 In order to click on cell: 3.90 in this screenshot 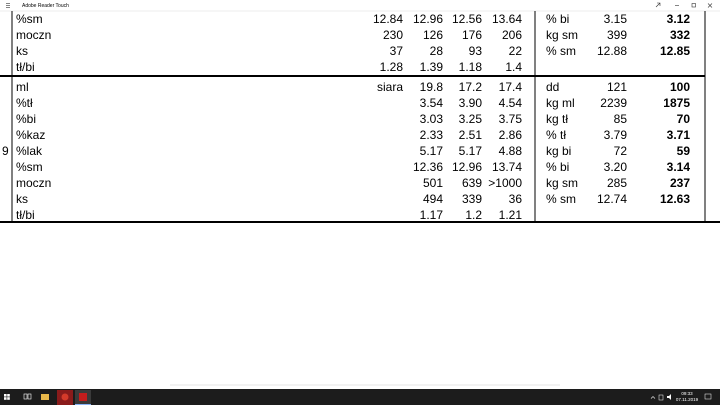, I will do `click(471, 103)`.